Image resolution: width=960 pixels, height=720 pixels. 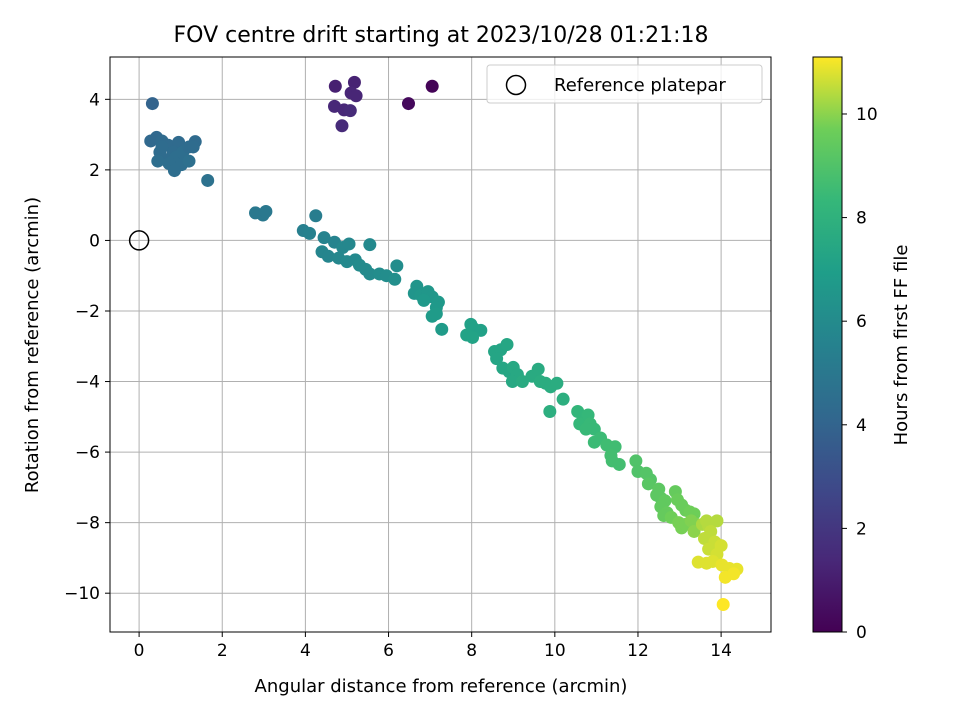 I want to click on legend-label-reference-platepar: Reference platepar, so click(x=640, y=85).